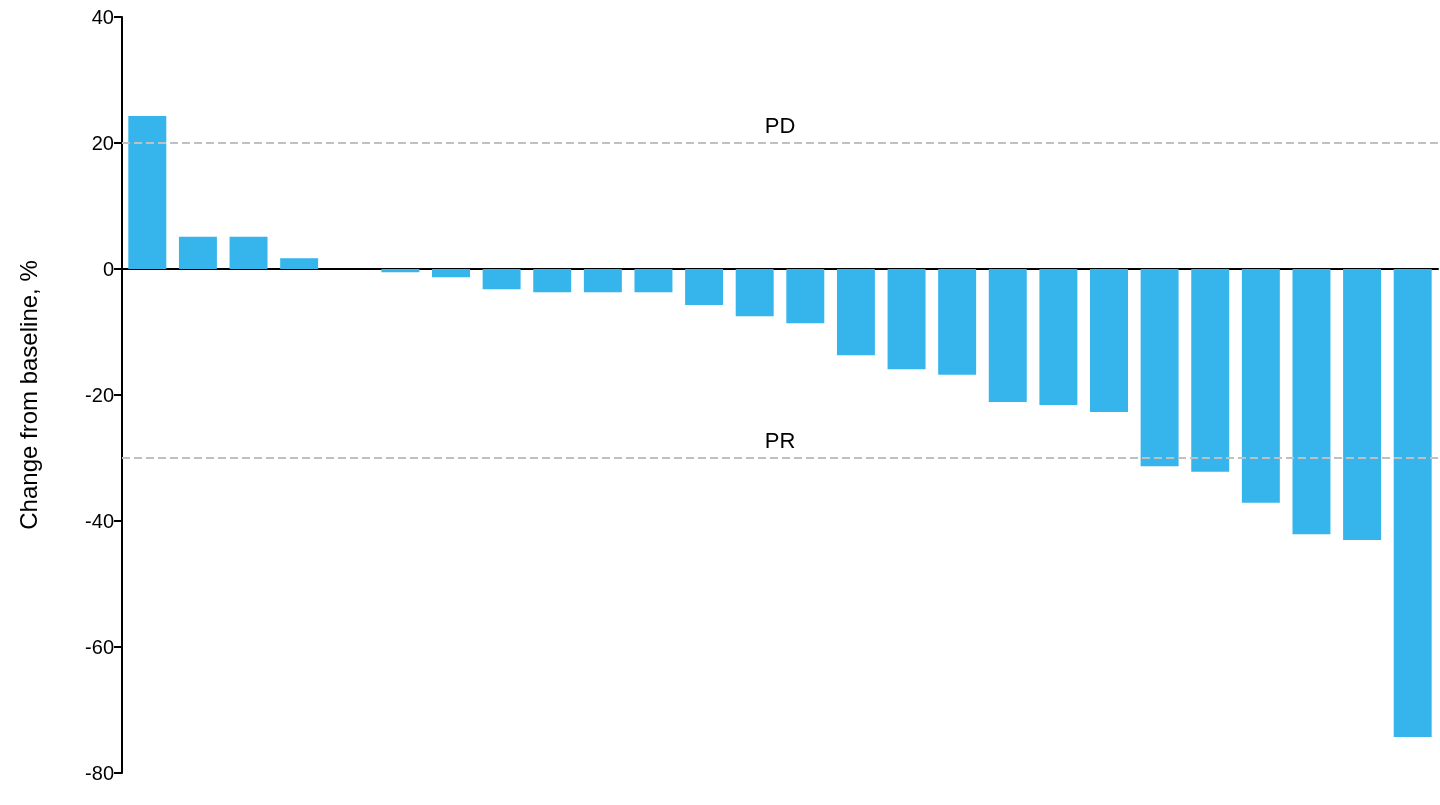 The image size is (1440, 805). What do you see at coordinates (780, 125) in the screenshot?
I see `ref-line-label: PD` at bounding box center [780, 125].